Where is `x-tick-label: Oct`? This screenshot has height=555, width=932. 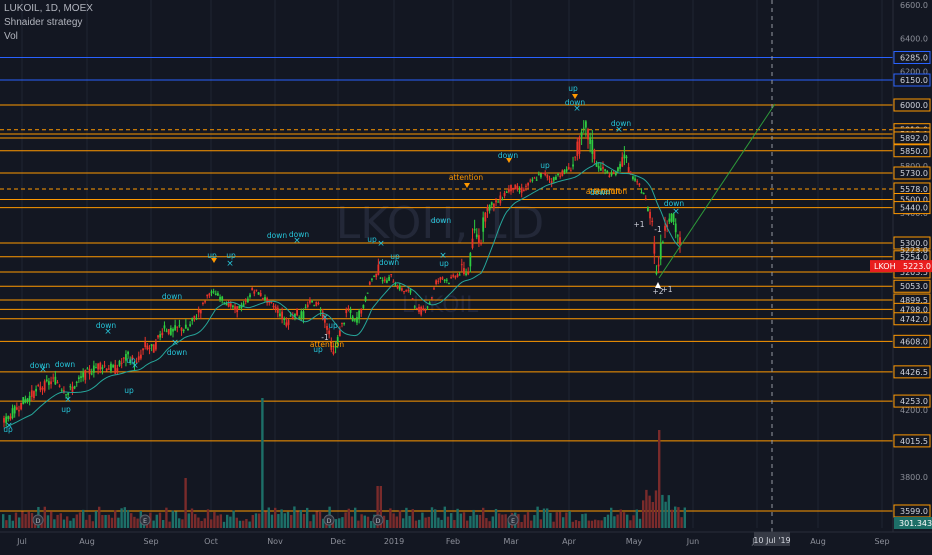 x-tick-label: Oct is located at coordinates (211, 541).